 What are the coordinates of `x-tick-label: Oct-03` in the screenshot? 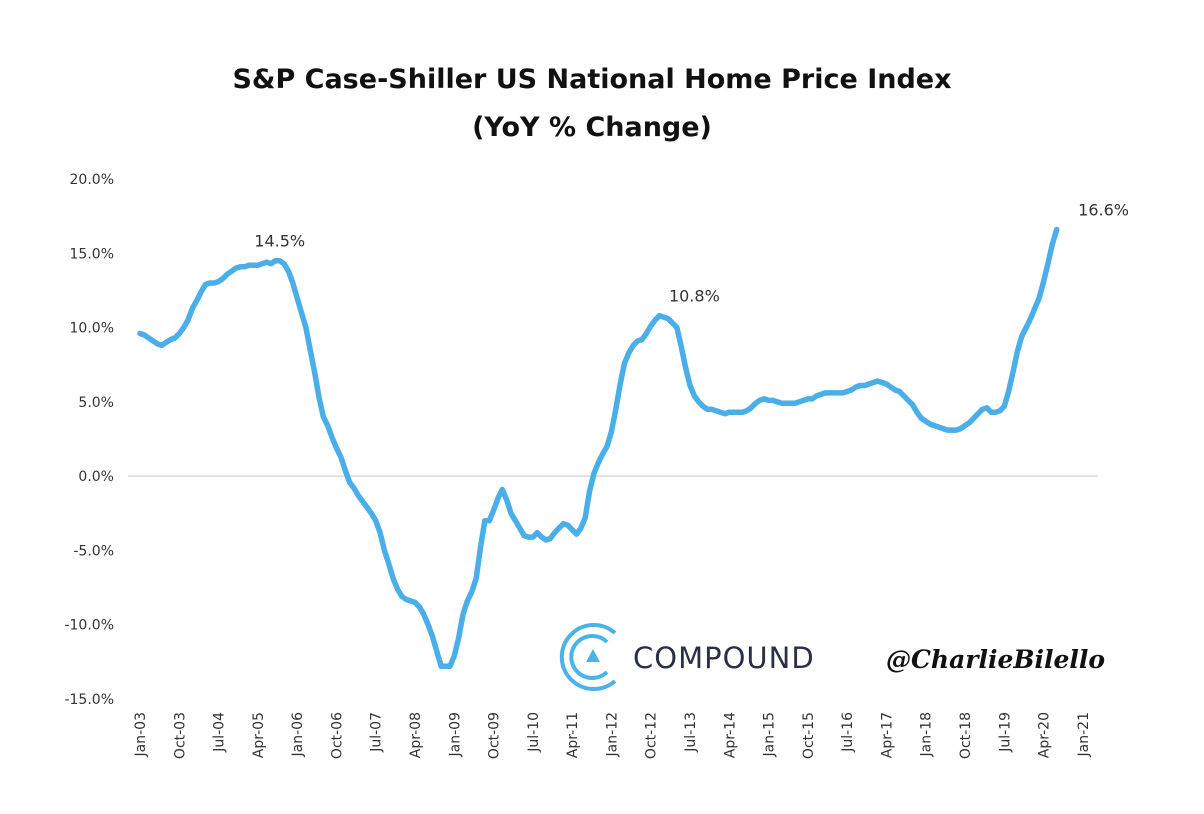 It's located at (180, 735).